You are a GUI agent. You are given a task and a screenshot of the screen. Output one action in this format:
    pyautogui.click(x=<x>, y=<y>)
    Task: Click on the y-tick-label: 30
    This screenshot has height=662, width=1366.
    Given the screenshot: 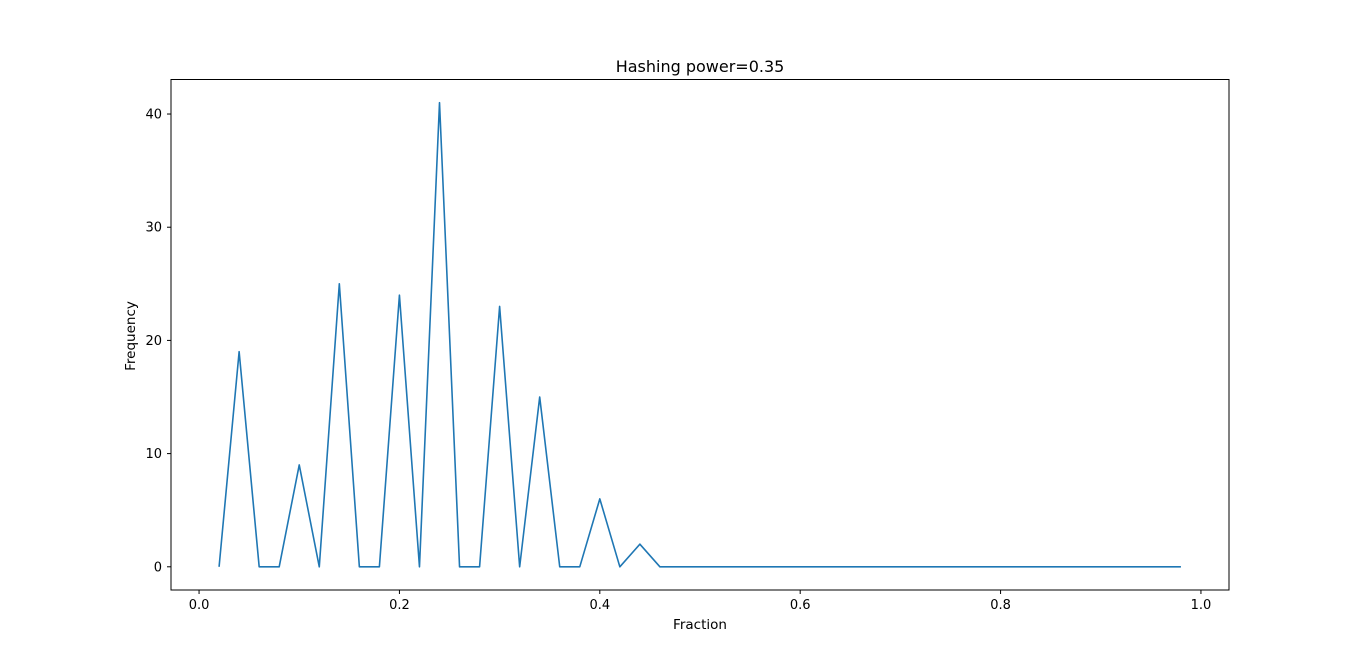 What is the action you would take?
    pyautogui.click(x=153, y=228)
    